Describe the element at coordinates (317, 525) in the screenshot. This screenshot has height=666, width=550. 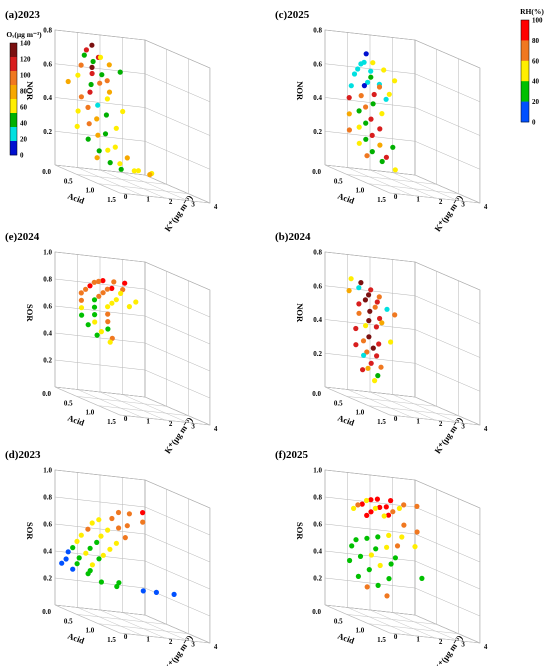
I see `z-tick-label: 0.6` at that location.